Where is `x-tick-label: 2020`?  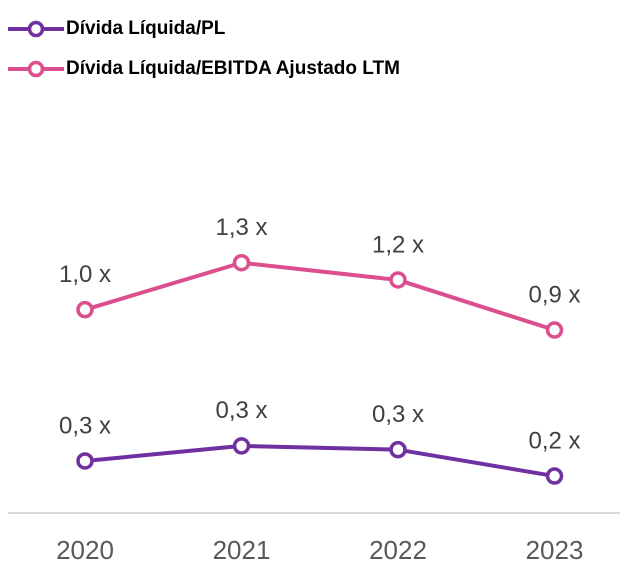
x-tick-label: 2020 is located at coordinates (85, 550).